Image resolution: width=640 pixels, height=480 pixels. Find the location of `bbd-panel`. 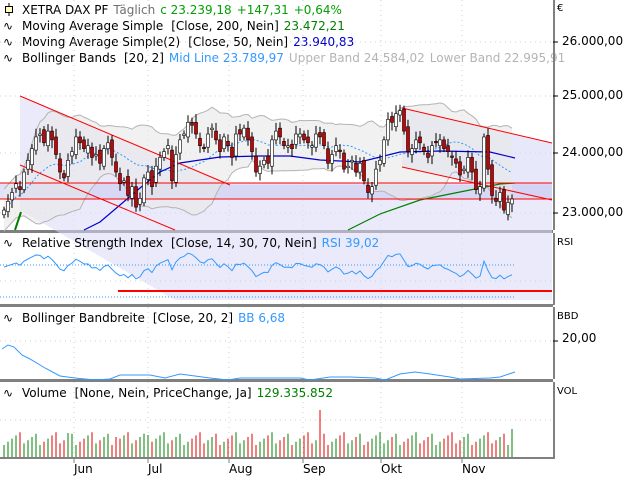

bbd-panel is located at coordinates (277, 343).